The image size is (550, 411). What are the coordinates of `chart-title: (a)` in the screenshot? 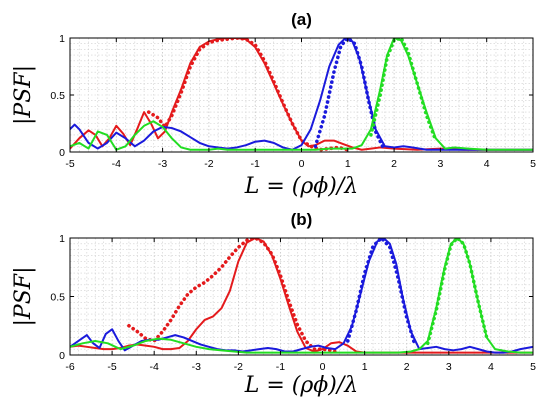 It's located at (301, 19).